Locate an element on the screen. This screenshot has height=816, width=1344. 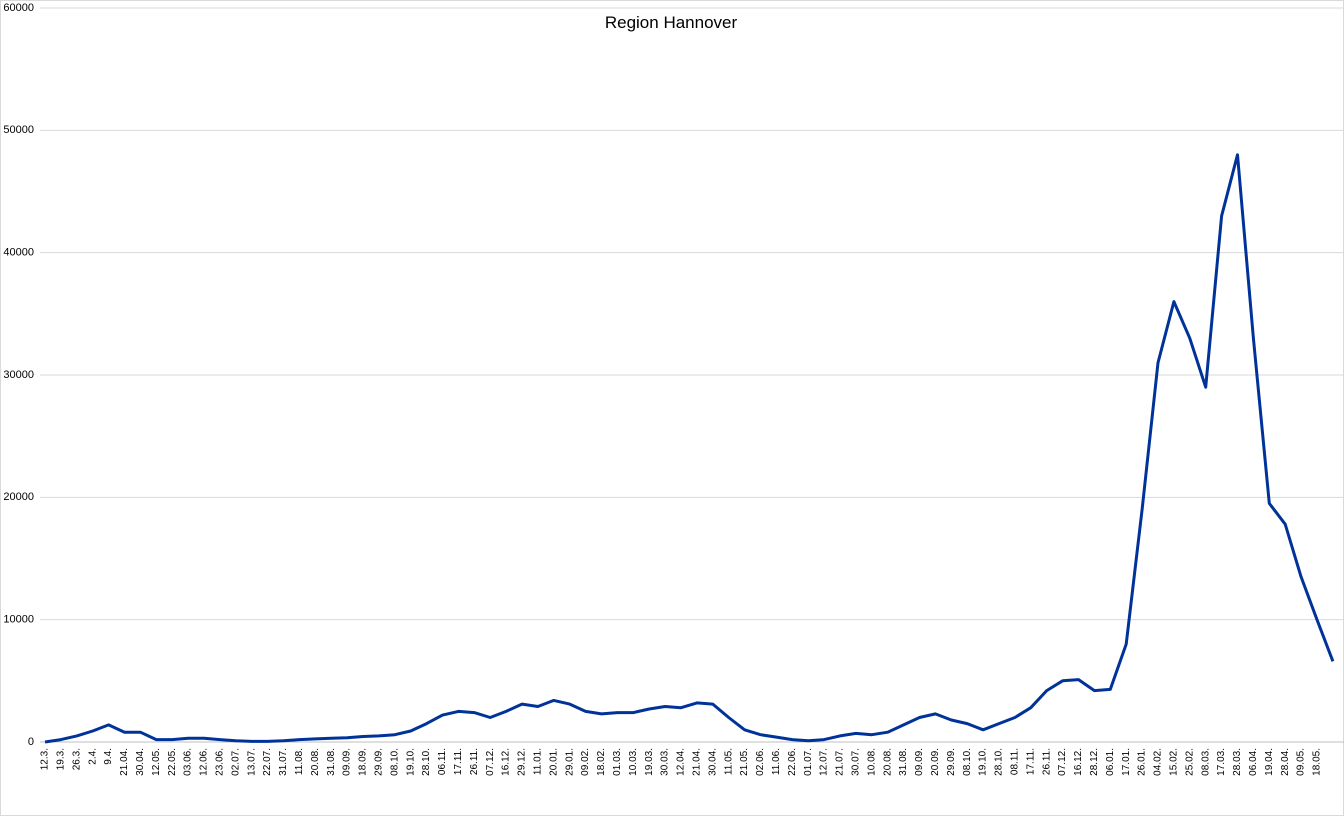
x-tick-label: 12.04. is located at coordinates (681, 762).